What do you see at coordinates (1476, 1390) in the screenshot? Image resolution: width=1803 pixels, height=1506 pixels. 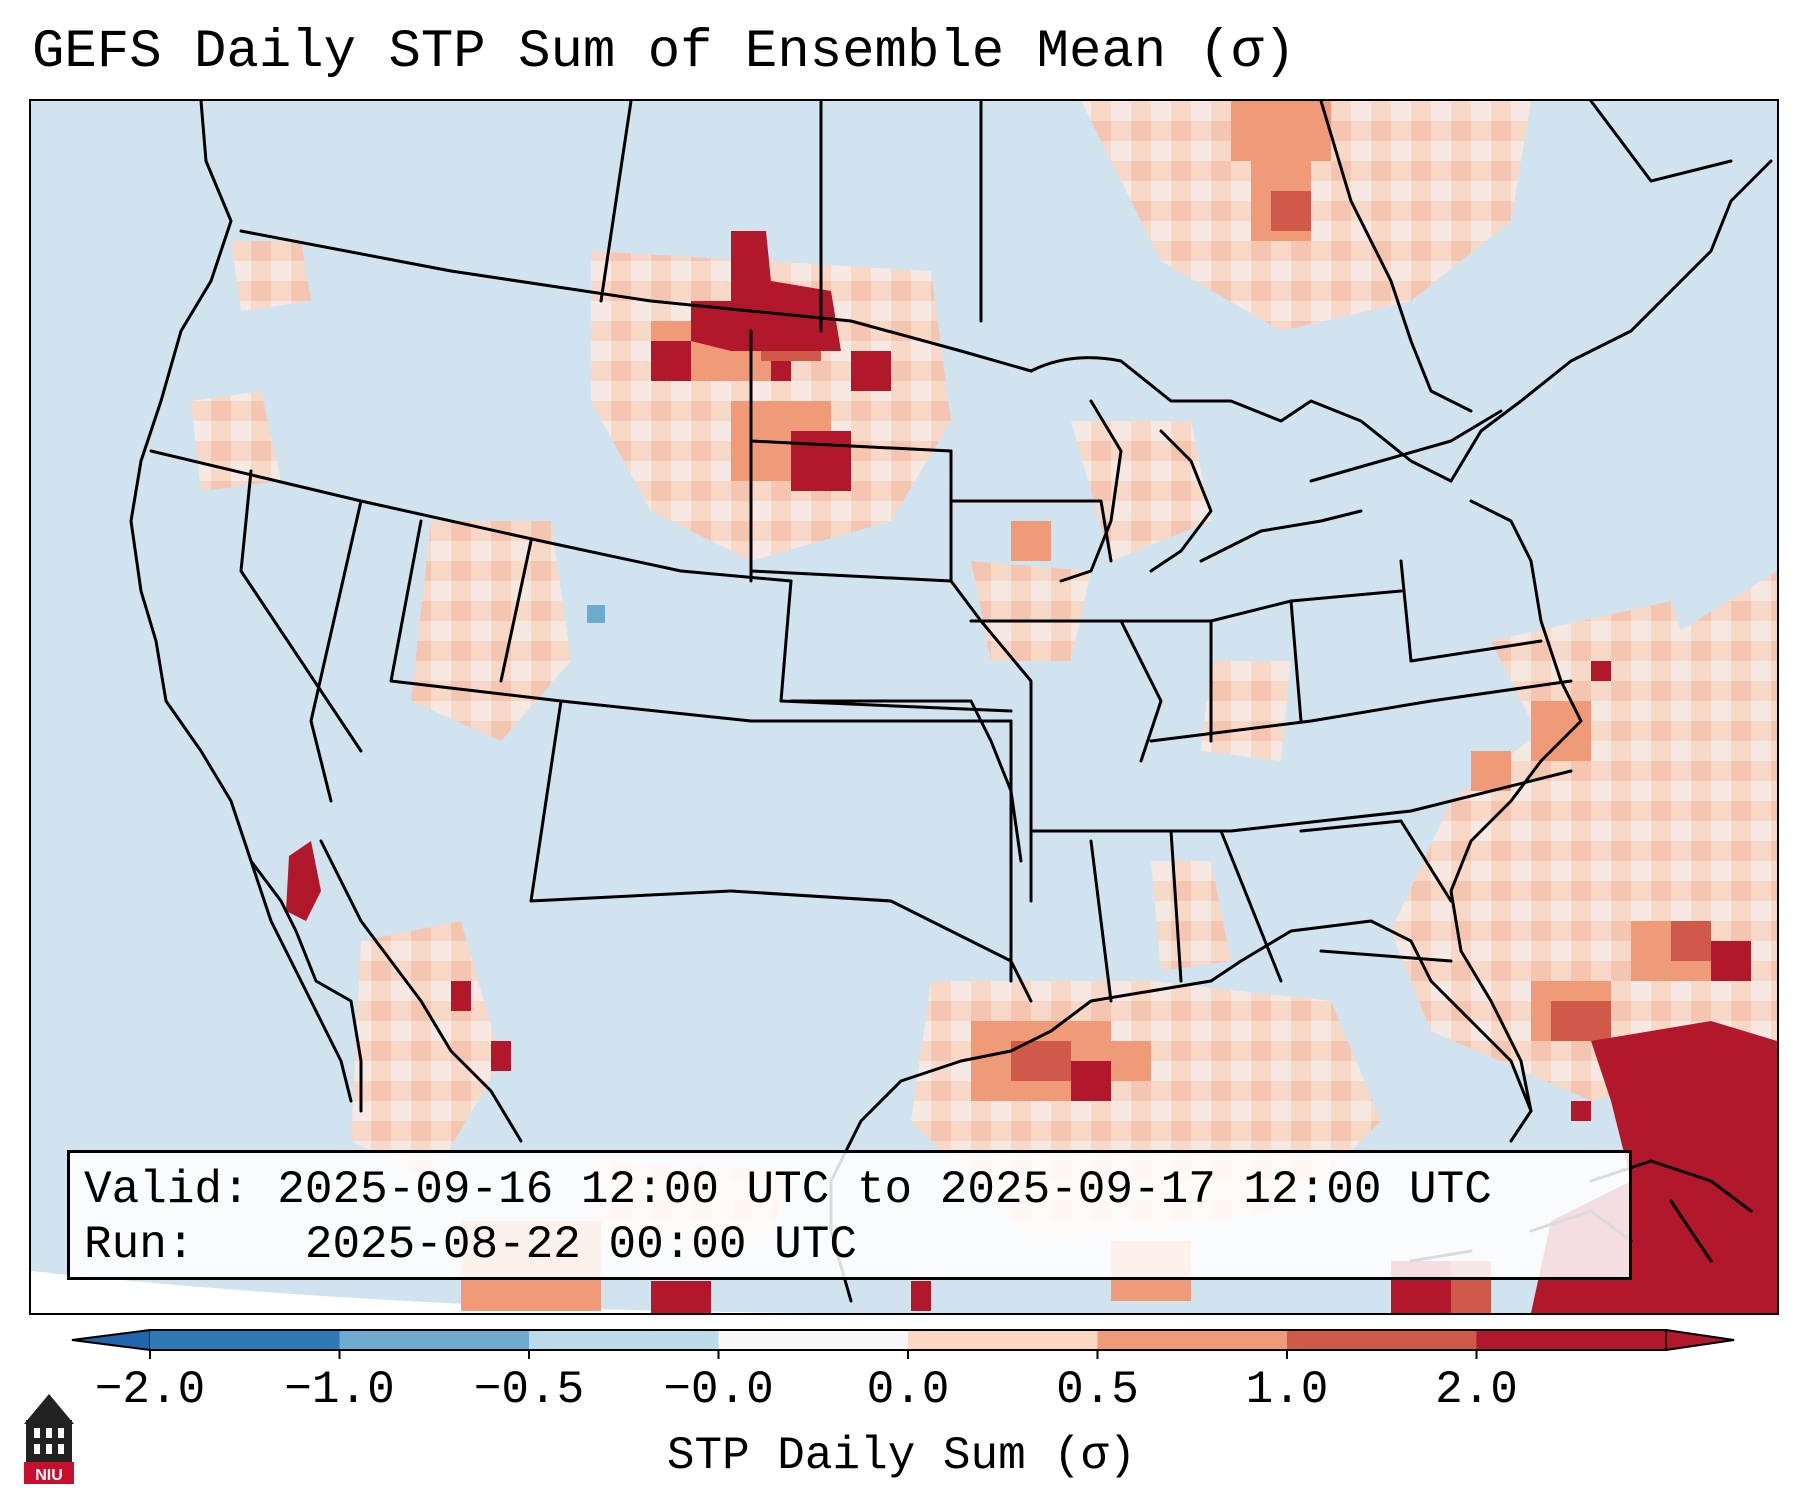 I see `colorbar-tick-label-7: 2.0` at bounding box center [1476, 1390].